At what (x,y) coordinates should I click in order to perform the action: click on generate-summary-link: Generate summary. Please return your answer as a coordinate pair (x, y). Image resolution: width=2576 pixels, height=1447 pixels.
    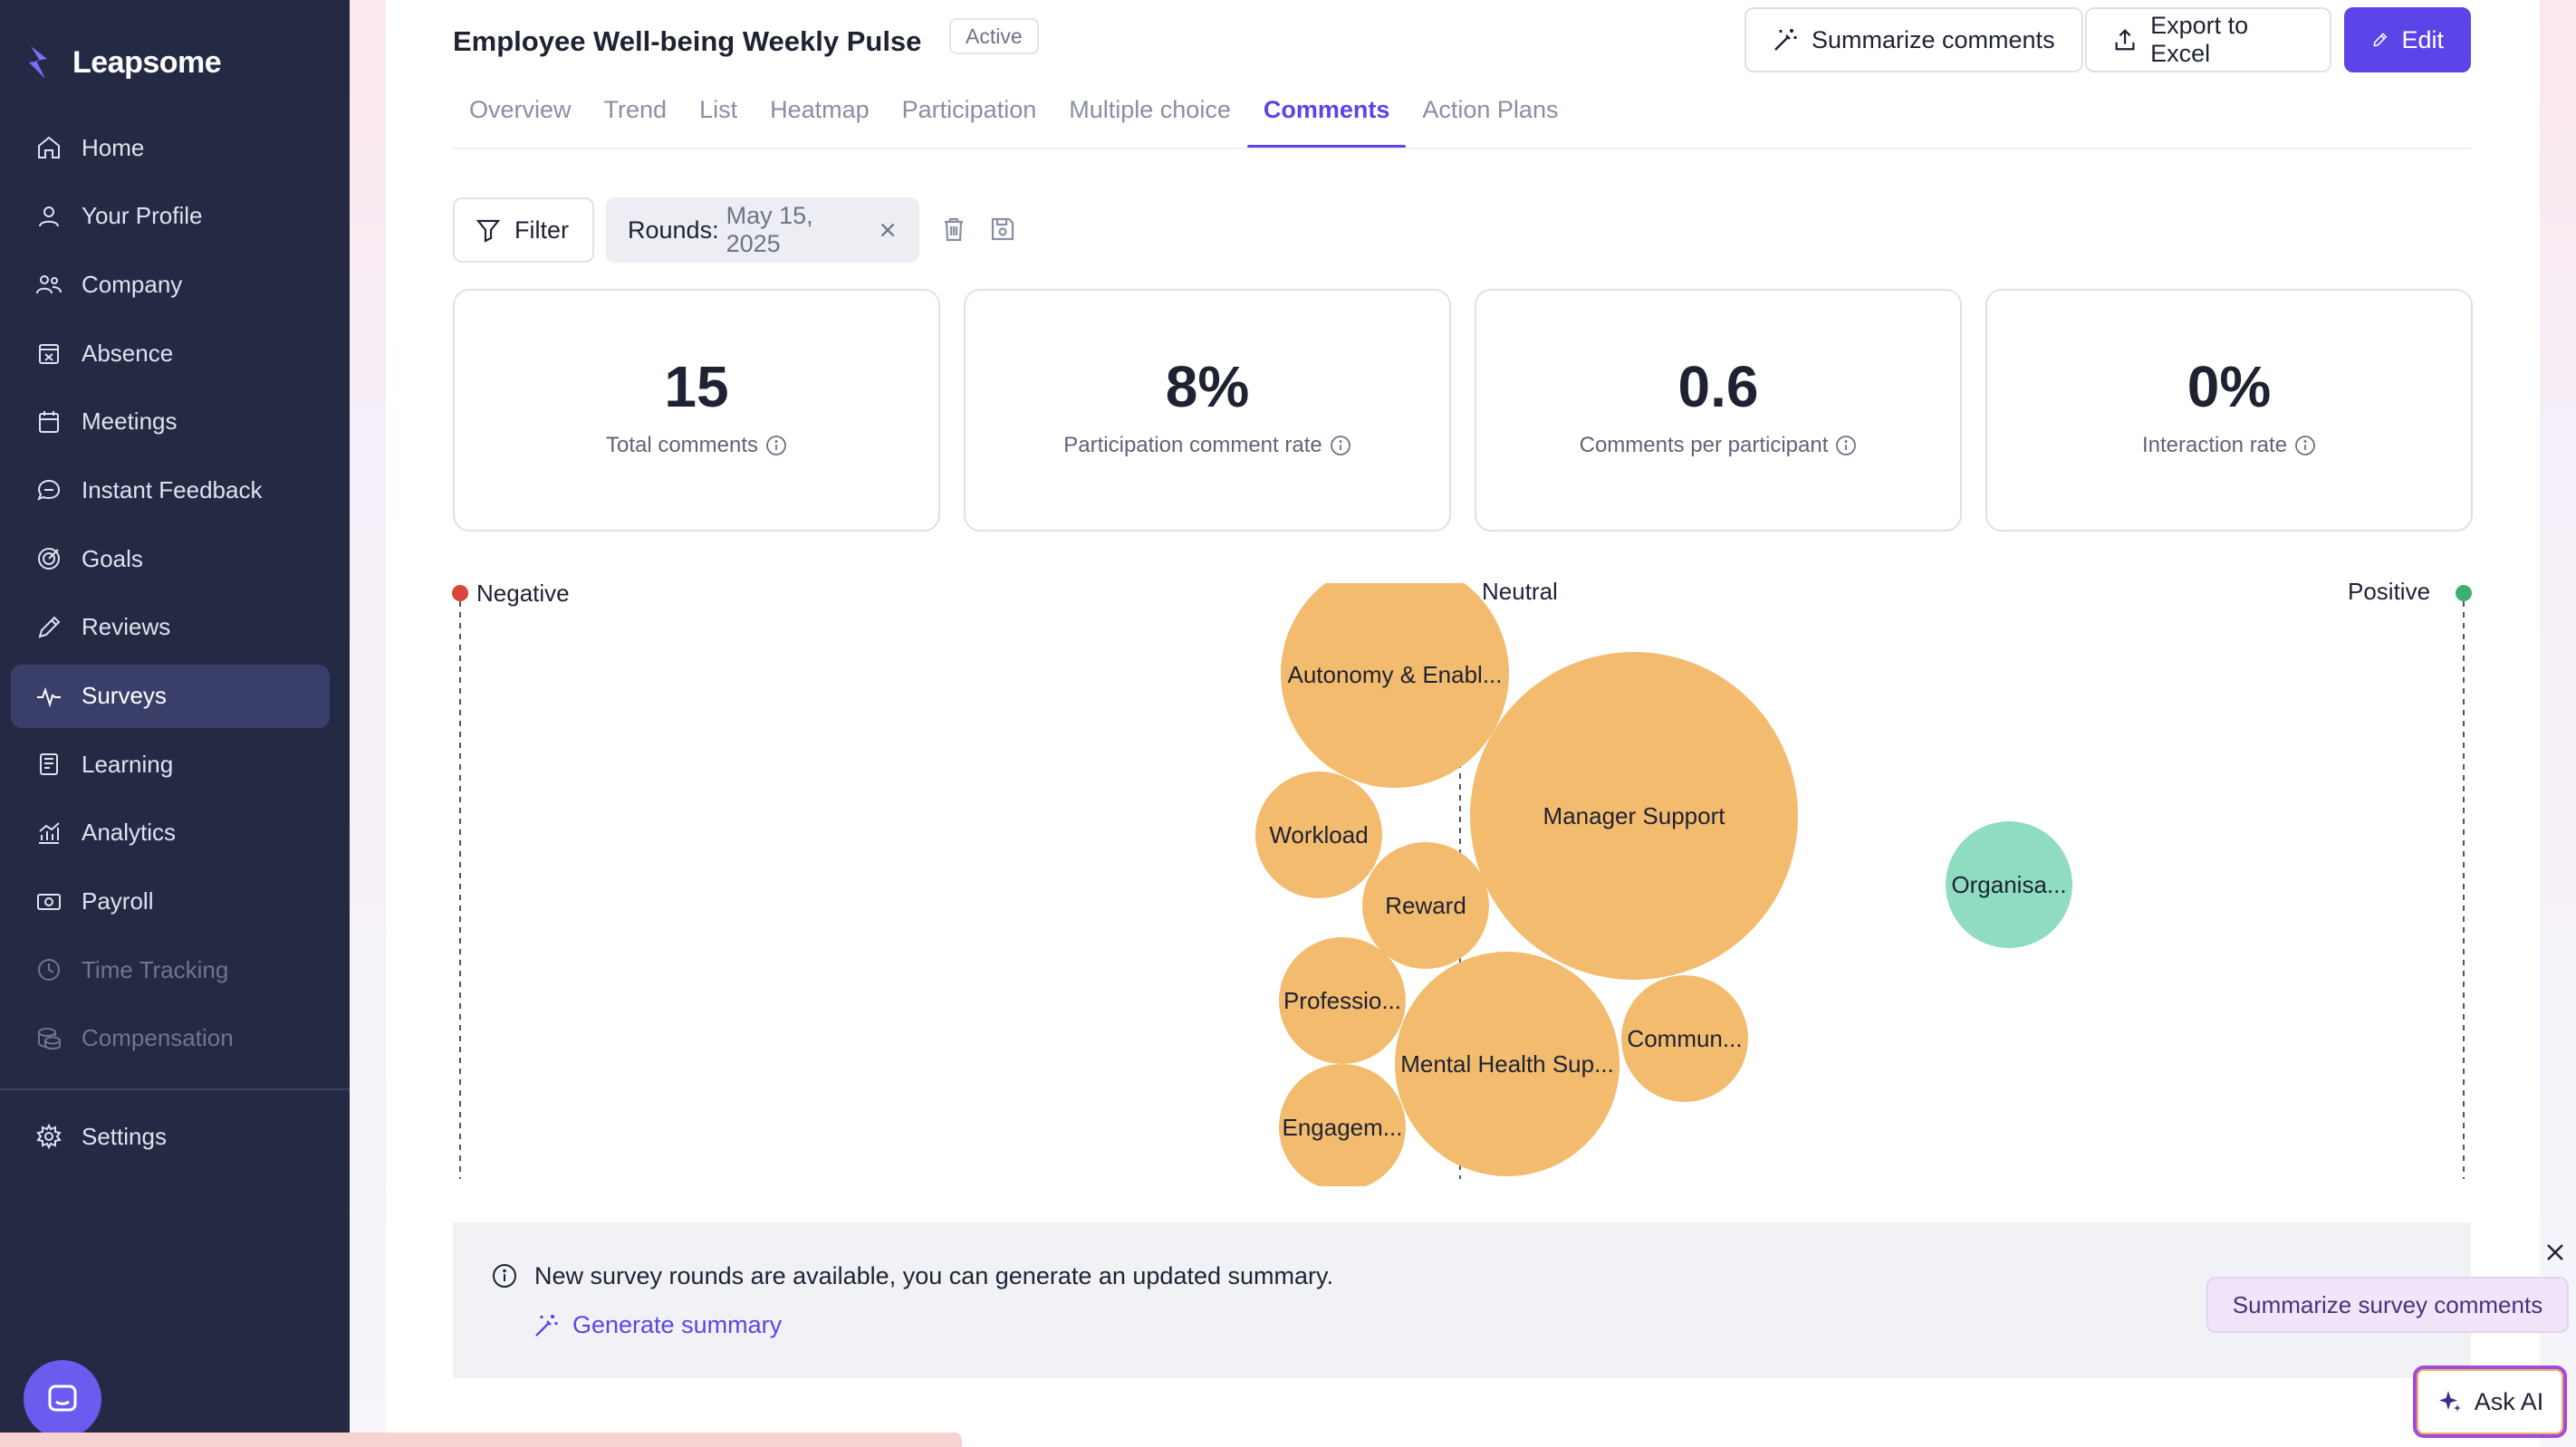
    Looking at the image, I should click on (657, 1325).